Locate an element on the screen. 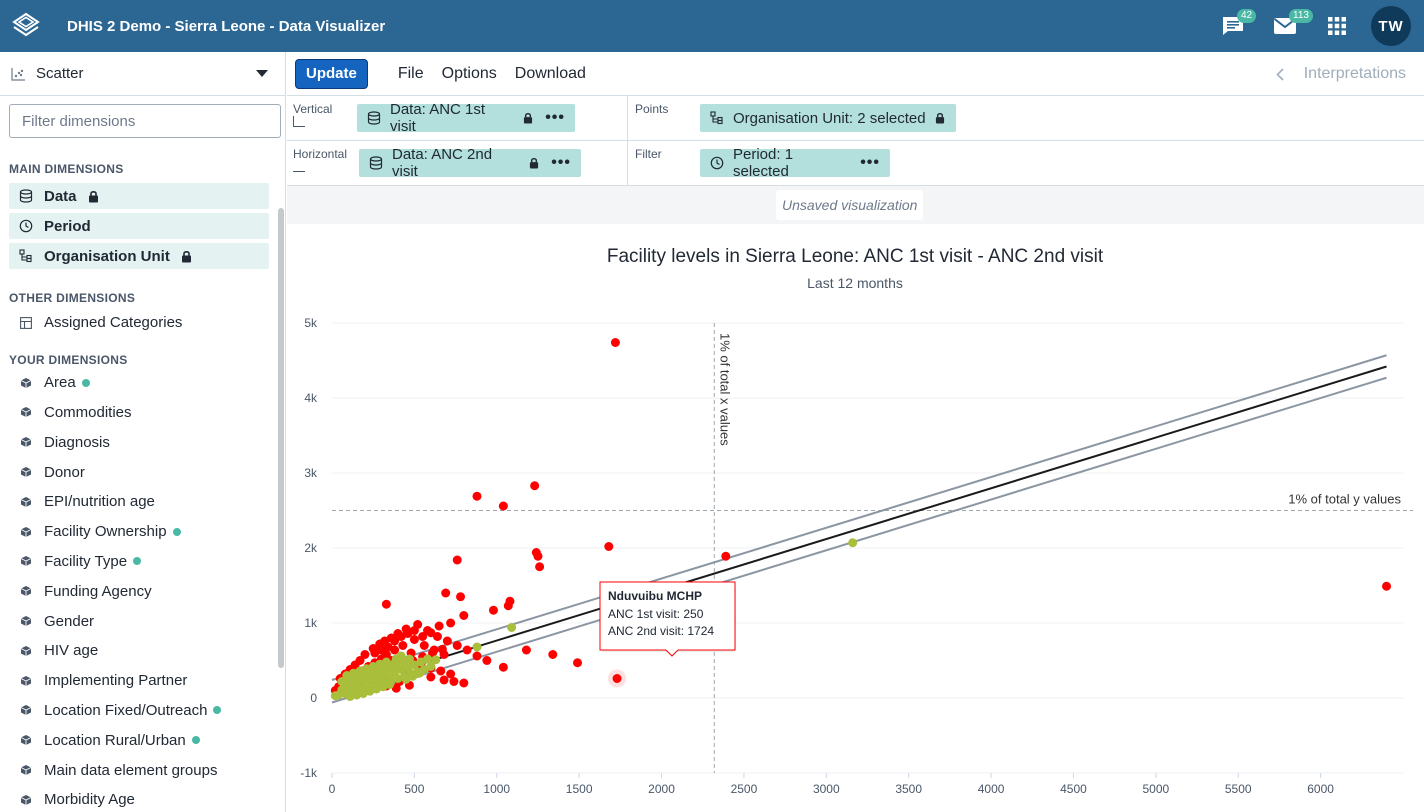 This screenshot has width=1424, height=812. dimension-item-label: Implementing Partner is located at coordinates (116, 681).